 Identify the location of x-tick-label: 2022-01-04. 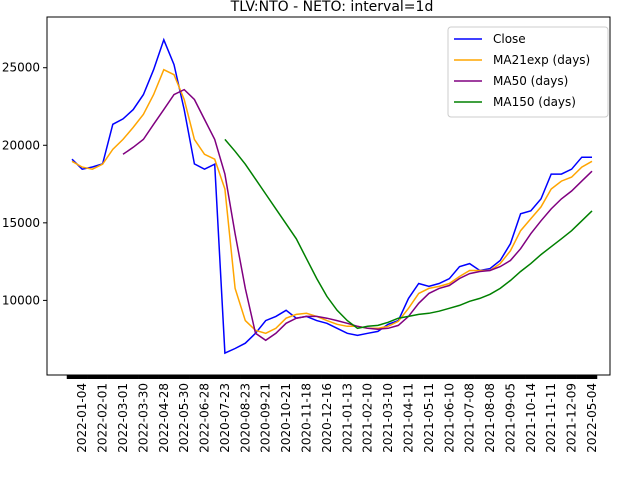
(82, 418).